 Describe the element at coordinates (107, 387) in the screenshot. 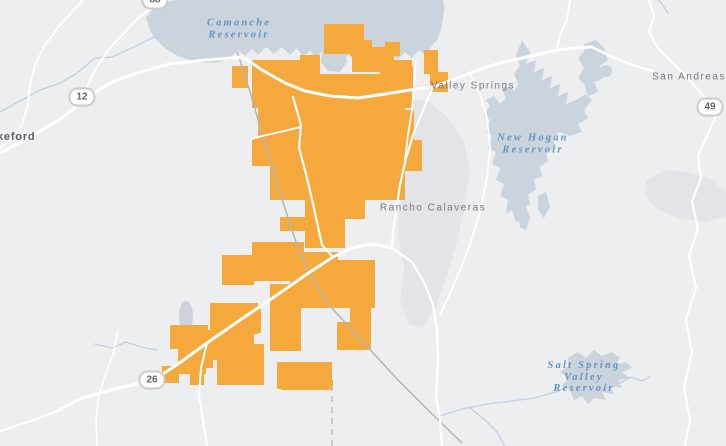

I see `road-southwest-vertical` at that location.